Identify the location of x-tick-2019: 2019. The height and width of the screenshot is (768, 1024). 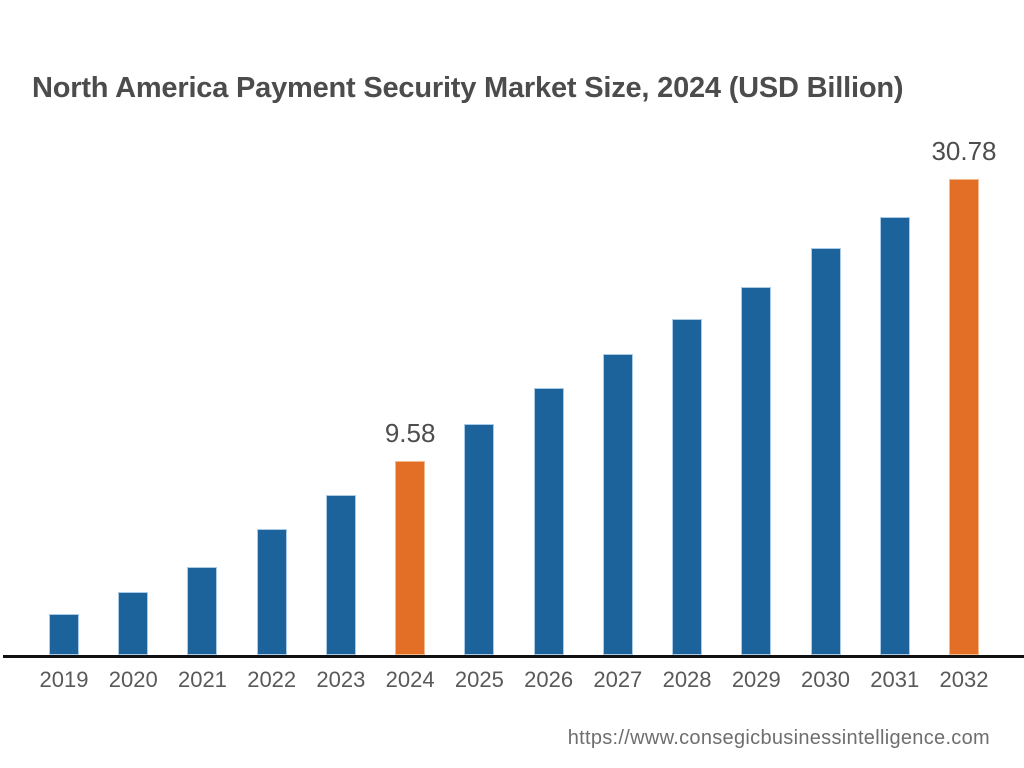
(64, 679).